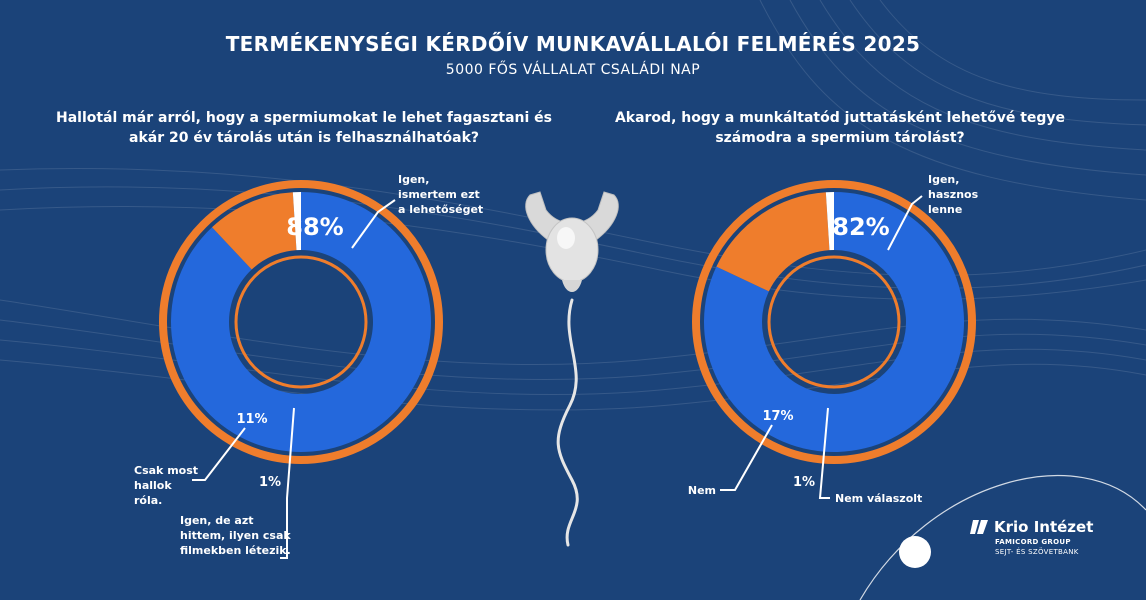 This screenshot has width=1146, height=600. I want to click on logo-tagline: SEJT- ÉS SZÖVETBANK, so click(1037, 552).